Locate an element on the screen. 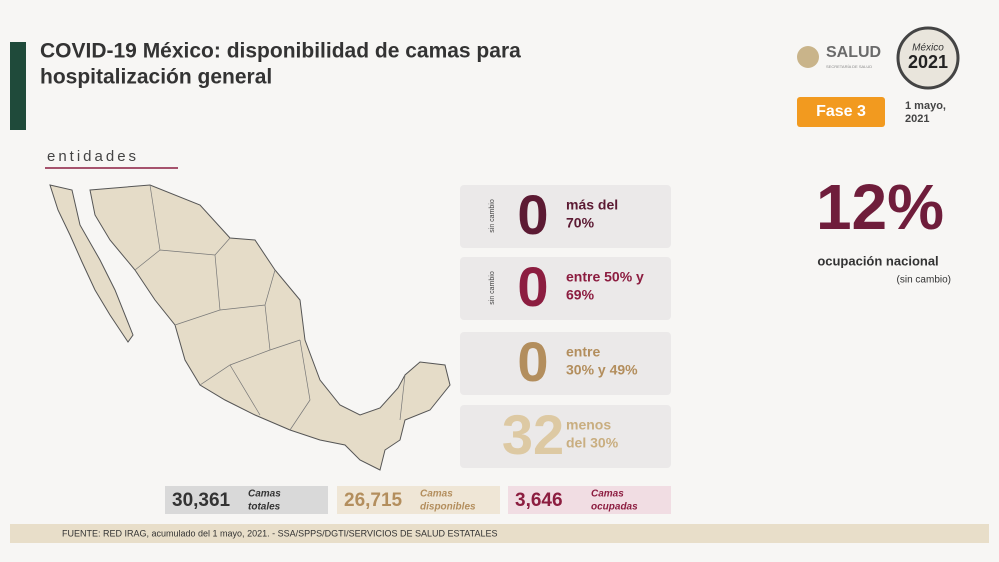  card-label: entre is located at coordinates (583, 352).